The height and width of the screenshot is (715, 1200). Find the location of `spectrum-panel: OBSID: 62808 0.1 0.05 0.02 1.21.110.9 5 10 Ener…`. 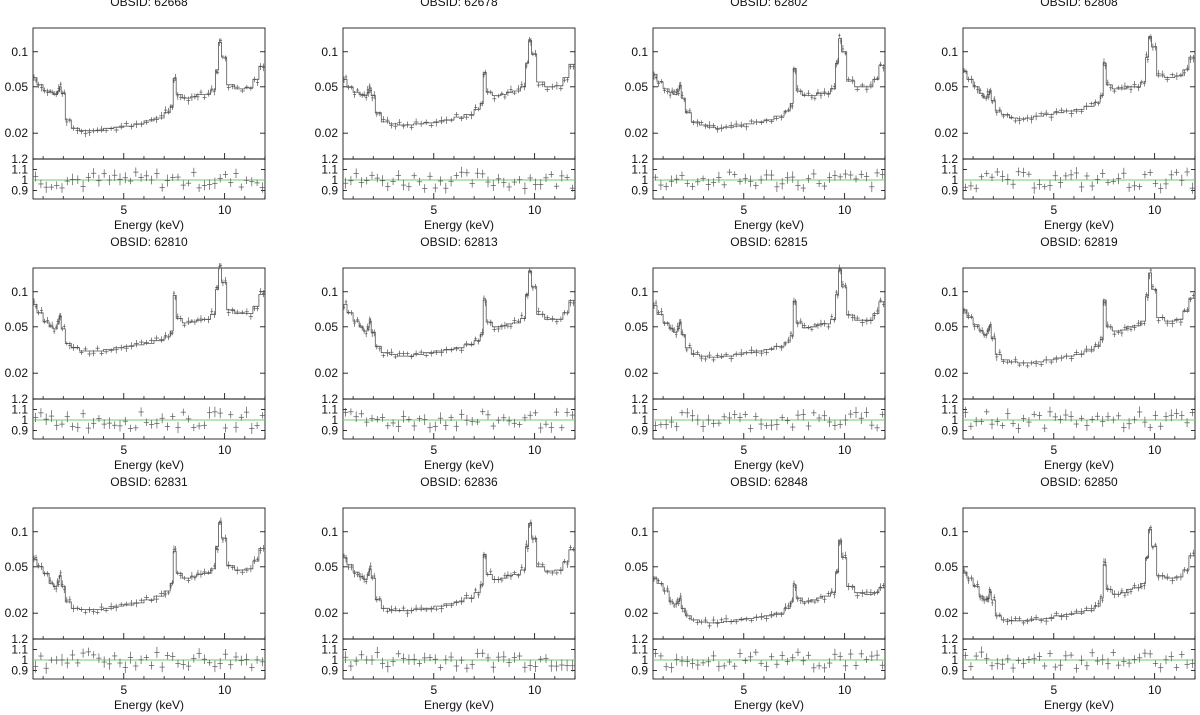

spectrum-panel: OBSID: 62808 0.1 0.05 0.02 1.21.110.9 5 10 Ener… is located at coordinates (1065, 116).